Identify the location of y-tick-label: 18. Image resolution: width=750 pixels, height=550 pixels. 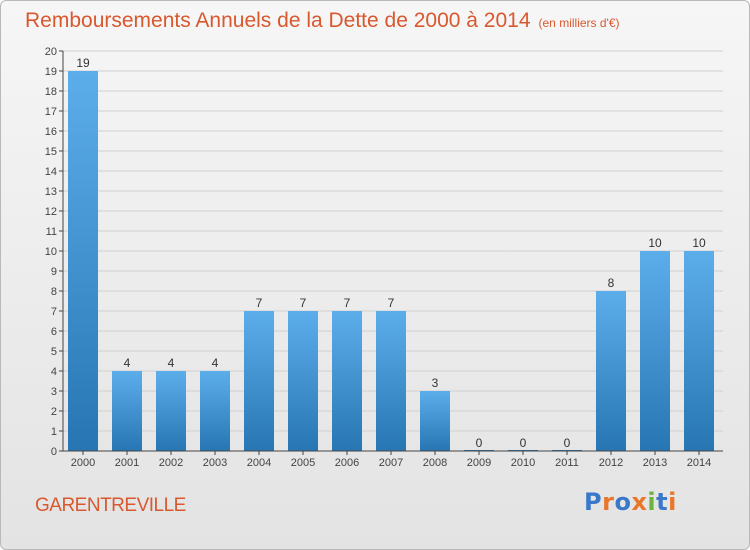
(51, 92).